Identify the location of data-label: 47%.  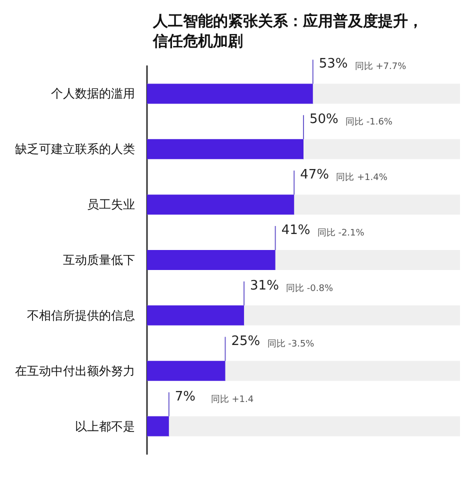
(315, 175).